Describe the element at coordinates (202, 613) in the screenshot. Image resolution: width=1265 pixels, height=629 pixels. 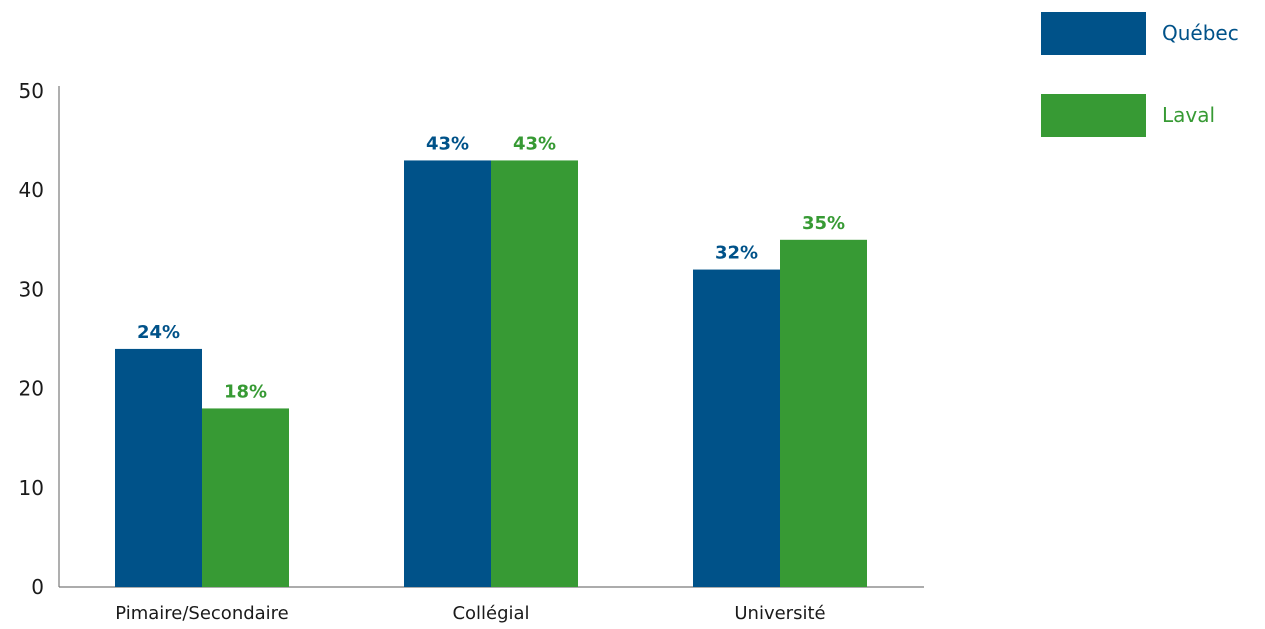
I see `category-label: Pimaire/Secondaire` at that location.